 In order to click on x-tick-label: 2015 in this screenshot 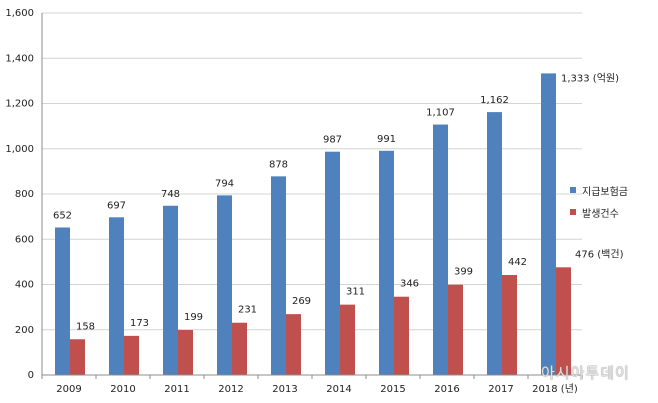, I will do `click(392, 389)`.